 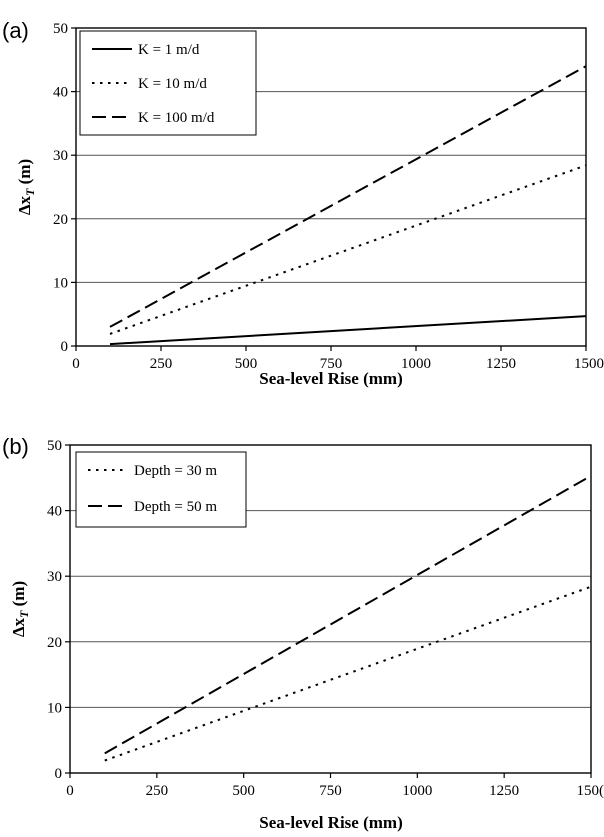 I want to click on legend-label: K = 10 m/d, so click(x=172, y=84).